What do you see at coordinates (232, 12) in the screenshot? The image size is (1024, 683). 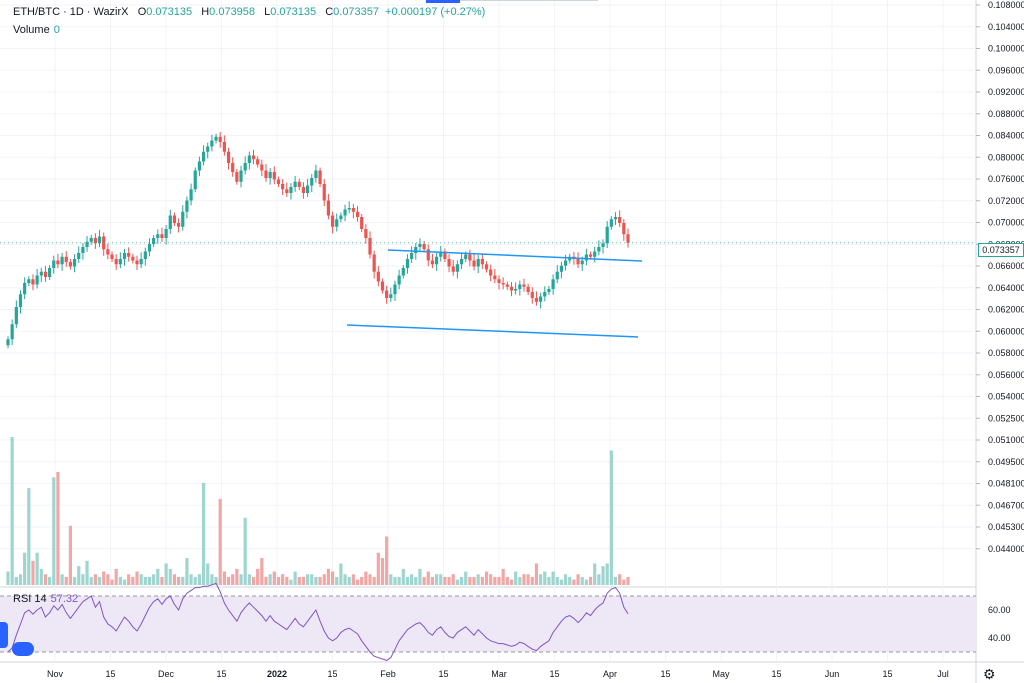 I see `legend-high-value: 0.073958` at bounding box center [232, 12].